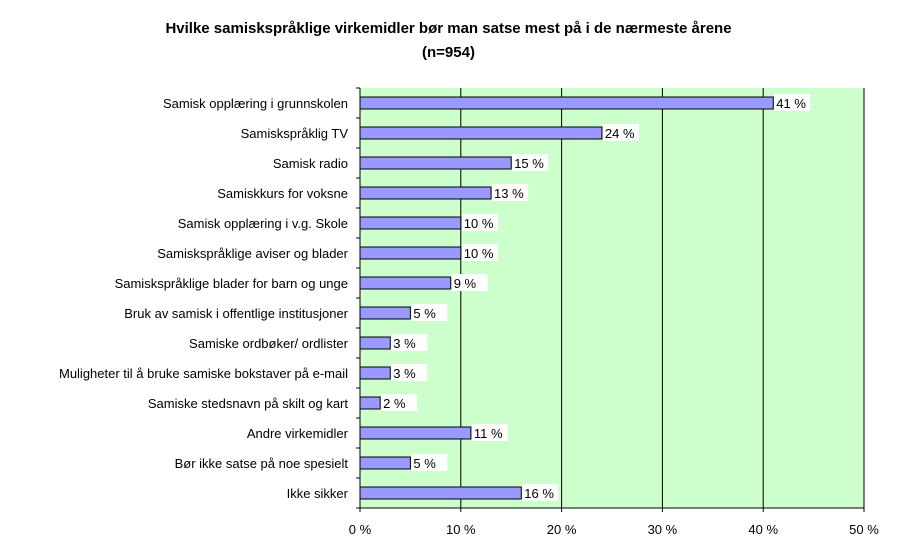 The height and width of the screenshot is (558, 897). I want to click on value-label: 15 %, so click(529, 163).